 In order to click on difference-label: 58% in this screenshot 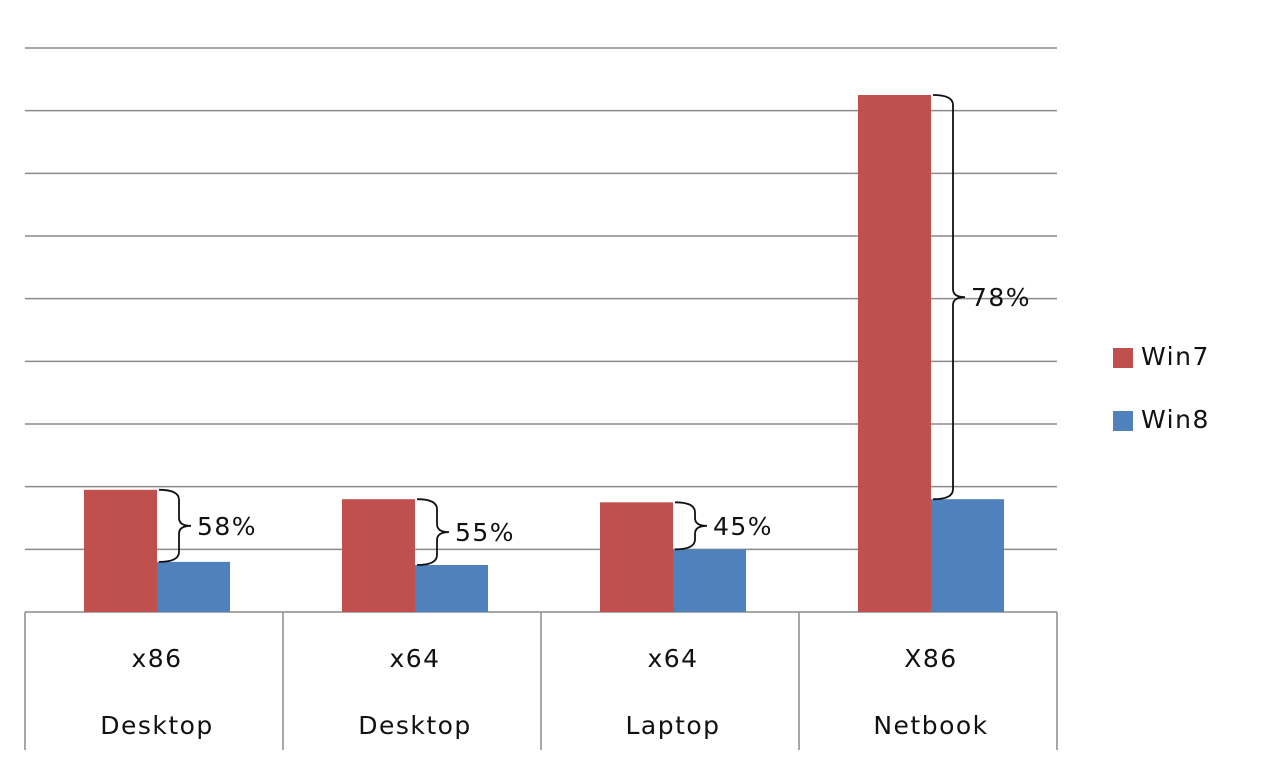, I will do `click(227, 526)`.